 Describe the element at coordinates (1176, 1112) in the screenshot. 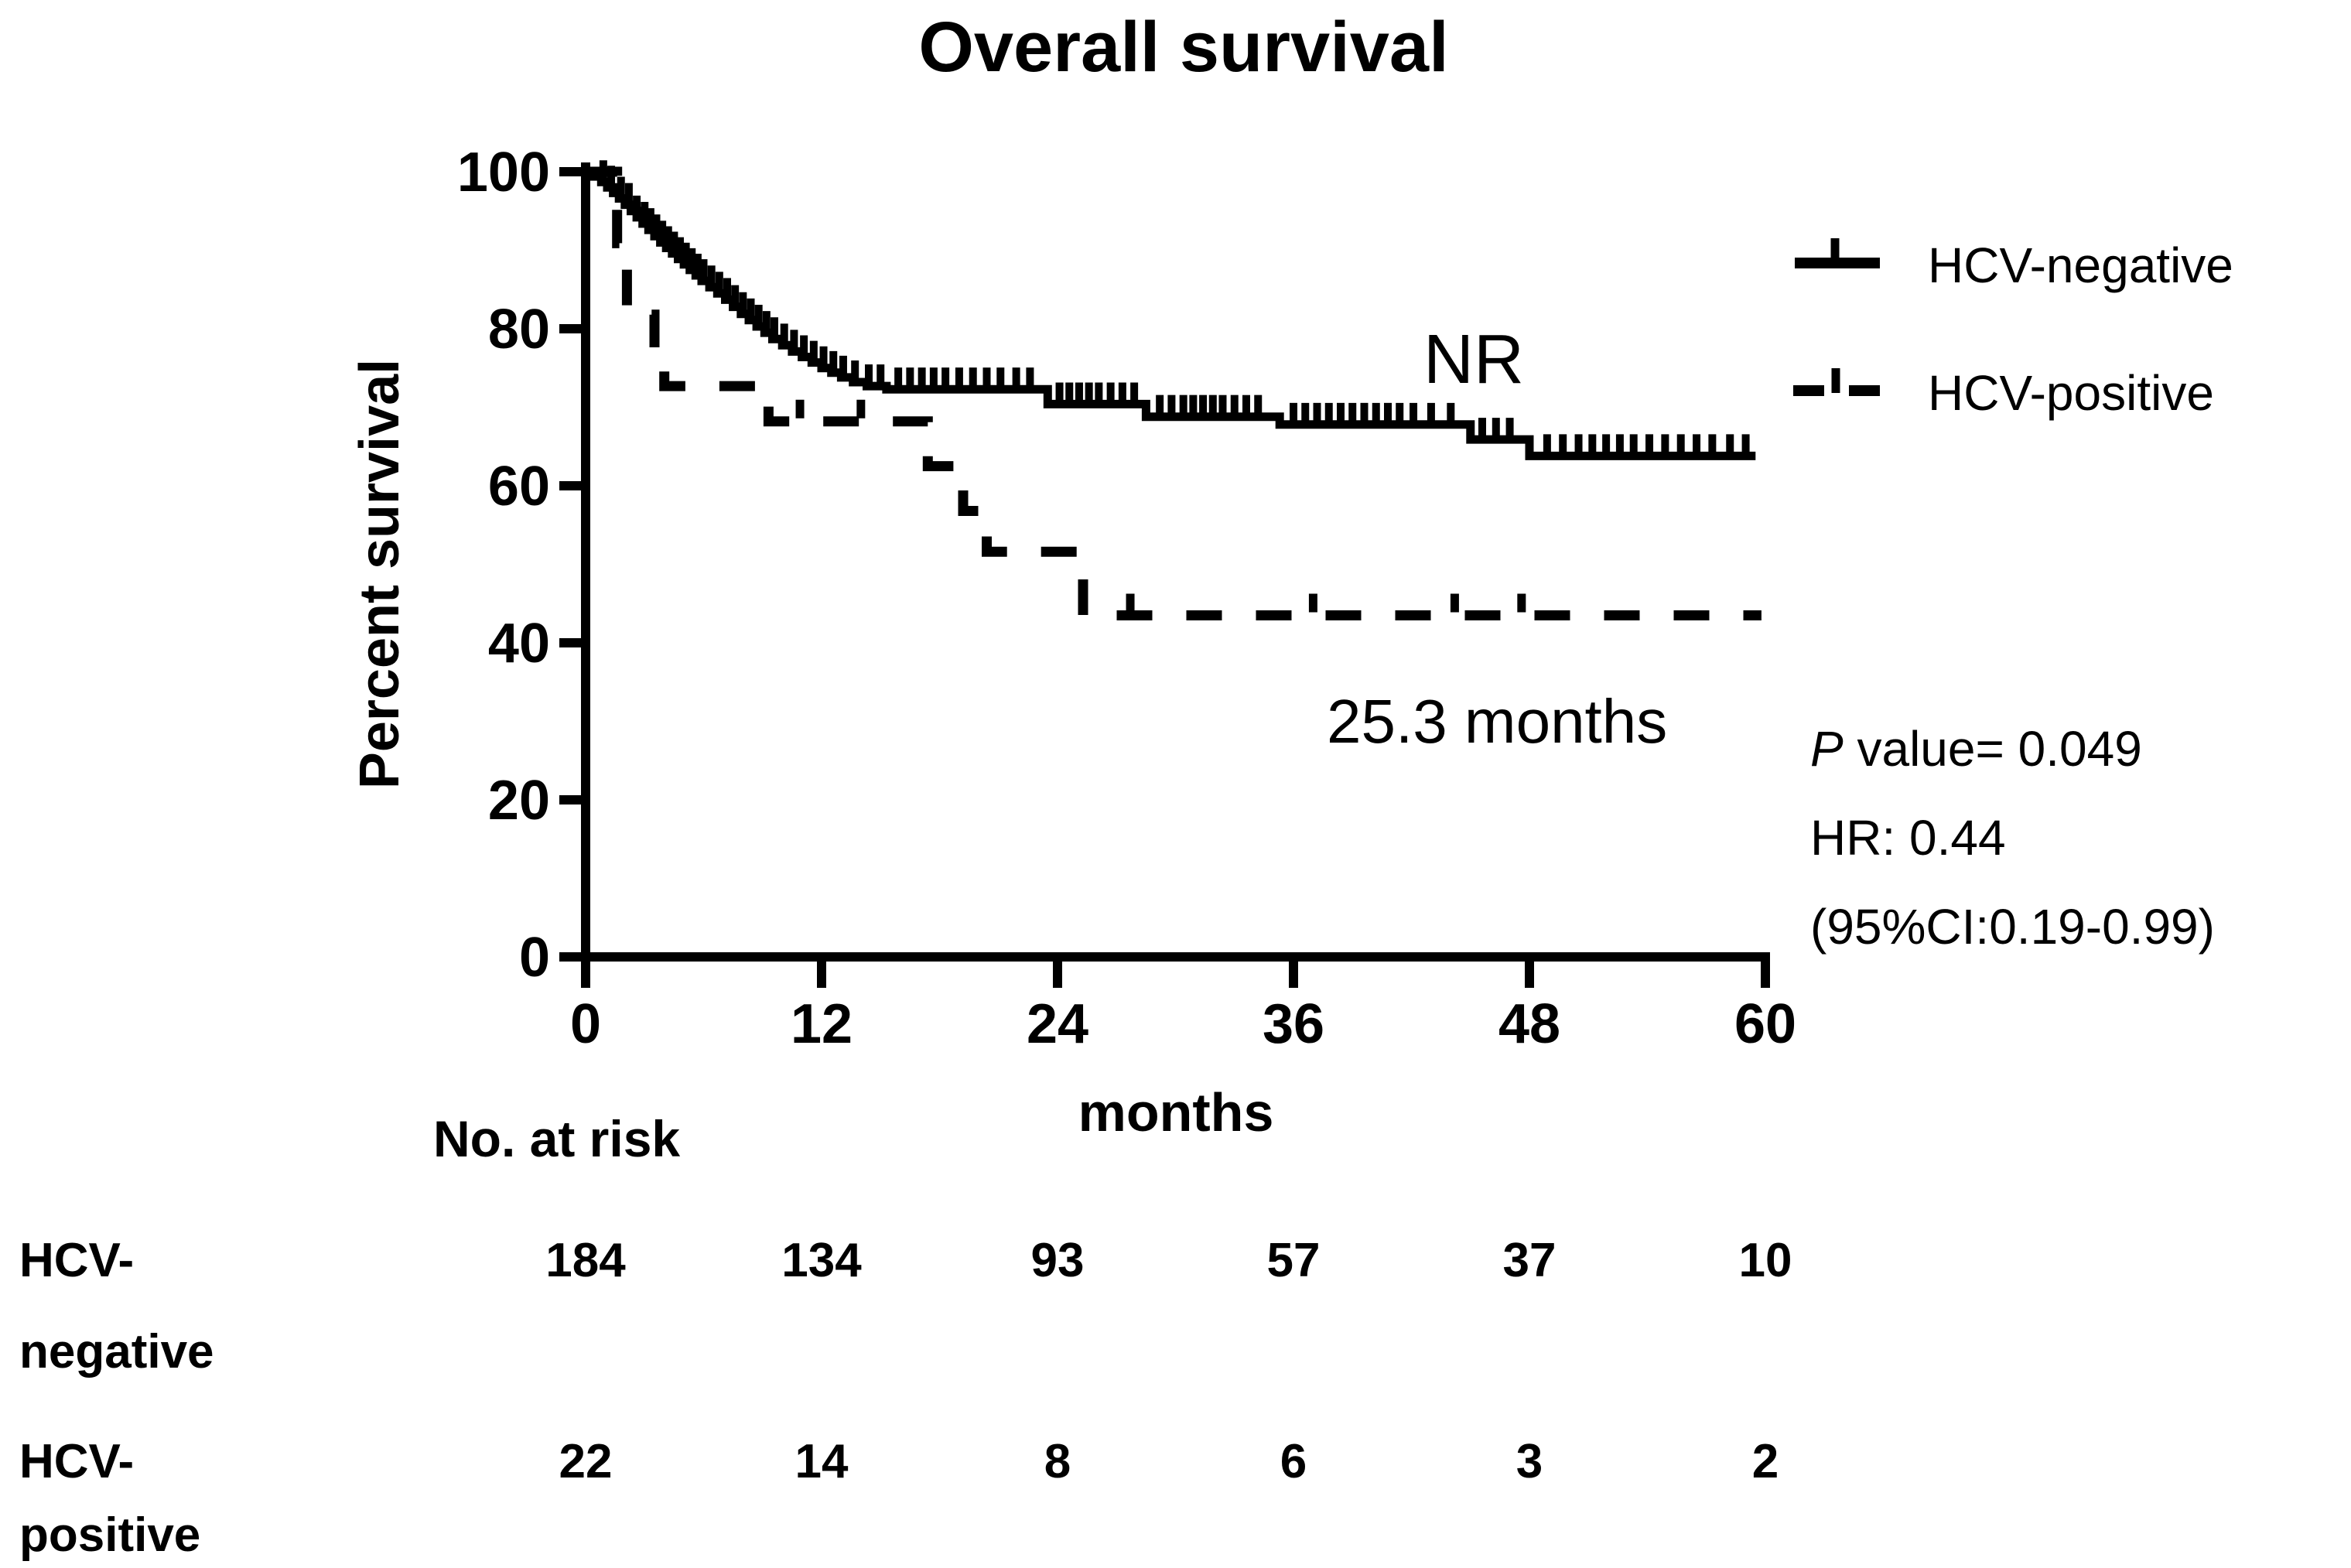

I see `x-axis-label: months` at that location.